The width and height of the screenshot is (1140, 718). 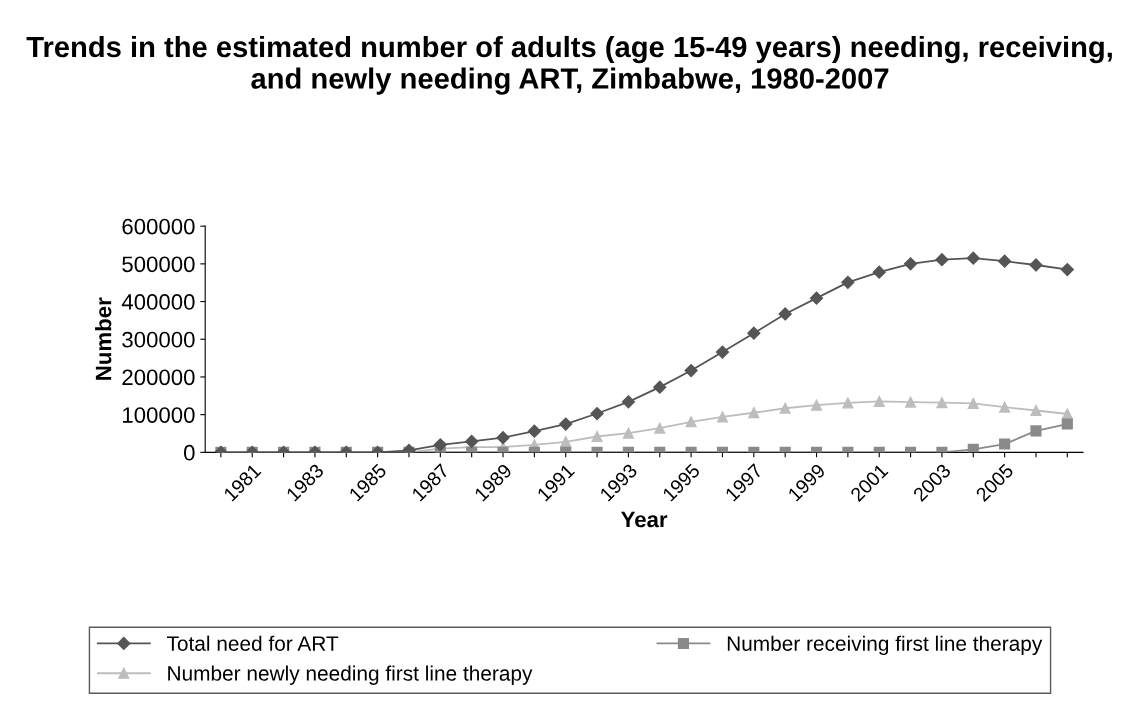 What do you see at coordinates (252, 643) in the screenshot?
I see `legend-label: Total need for ART` at bounding box center [252, 643].